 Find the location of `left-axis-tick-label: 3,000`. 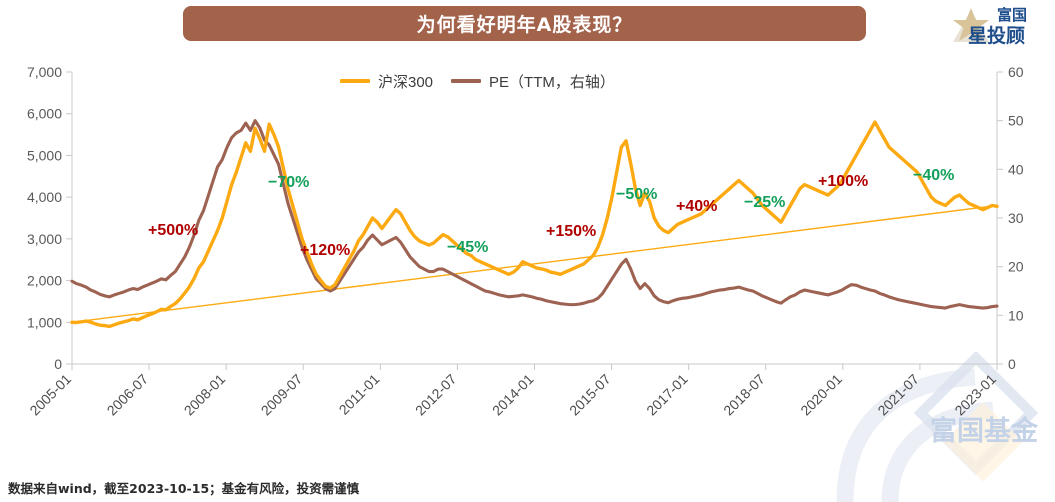

left-axis-tick-label: 3,000 is located at coordinates (44, 239).